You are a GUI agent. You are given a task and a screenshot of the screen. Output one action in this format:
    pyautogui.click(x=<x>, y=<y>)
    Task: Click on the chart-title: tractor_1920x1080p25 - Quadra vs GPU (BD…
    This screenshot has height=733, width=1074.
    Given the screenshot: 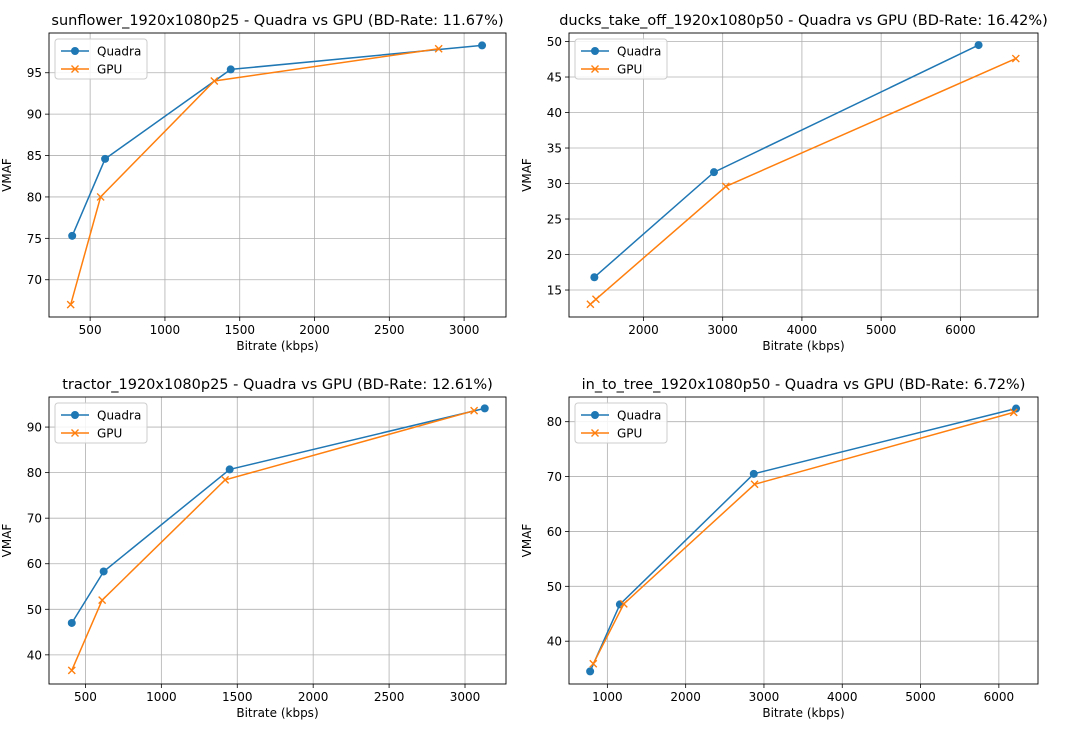 What is the action you would take?
    pyautogui.click(x=277, y=385)
    